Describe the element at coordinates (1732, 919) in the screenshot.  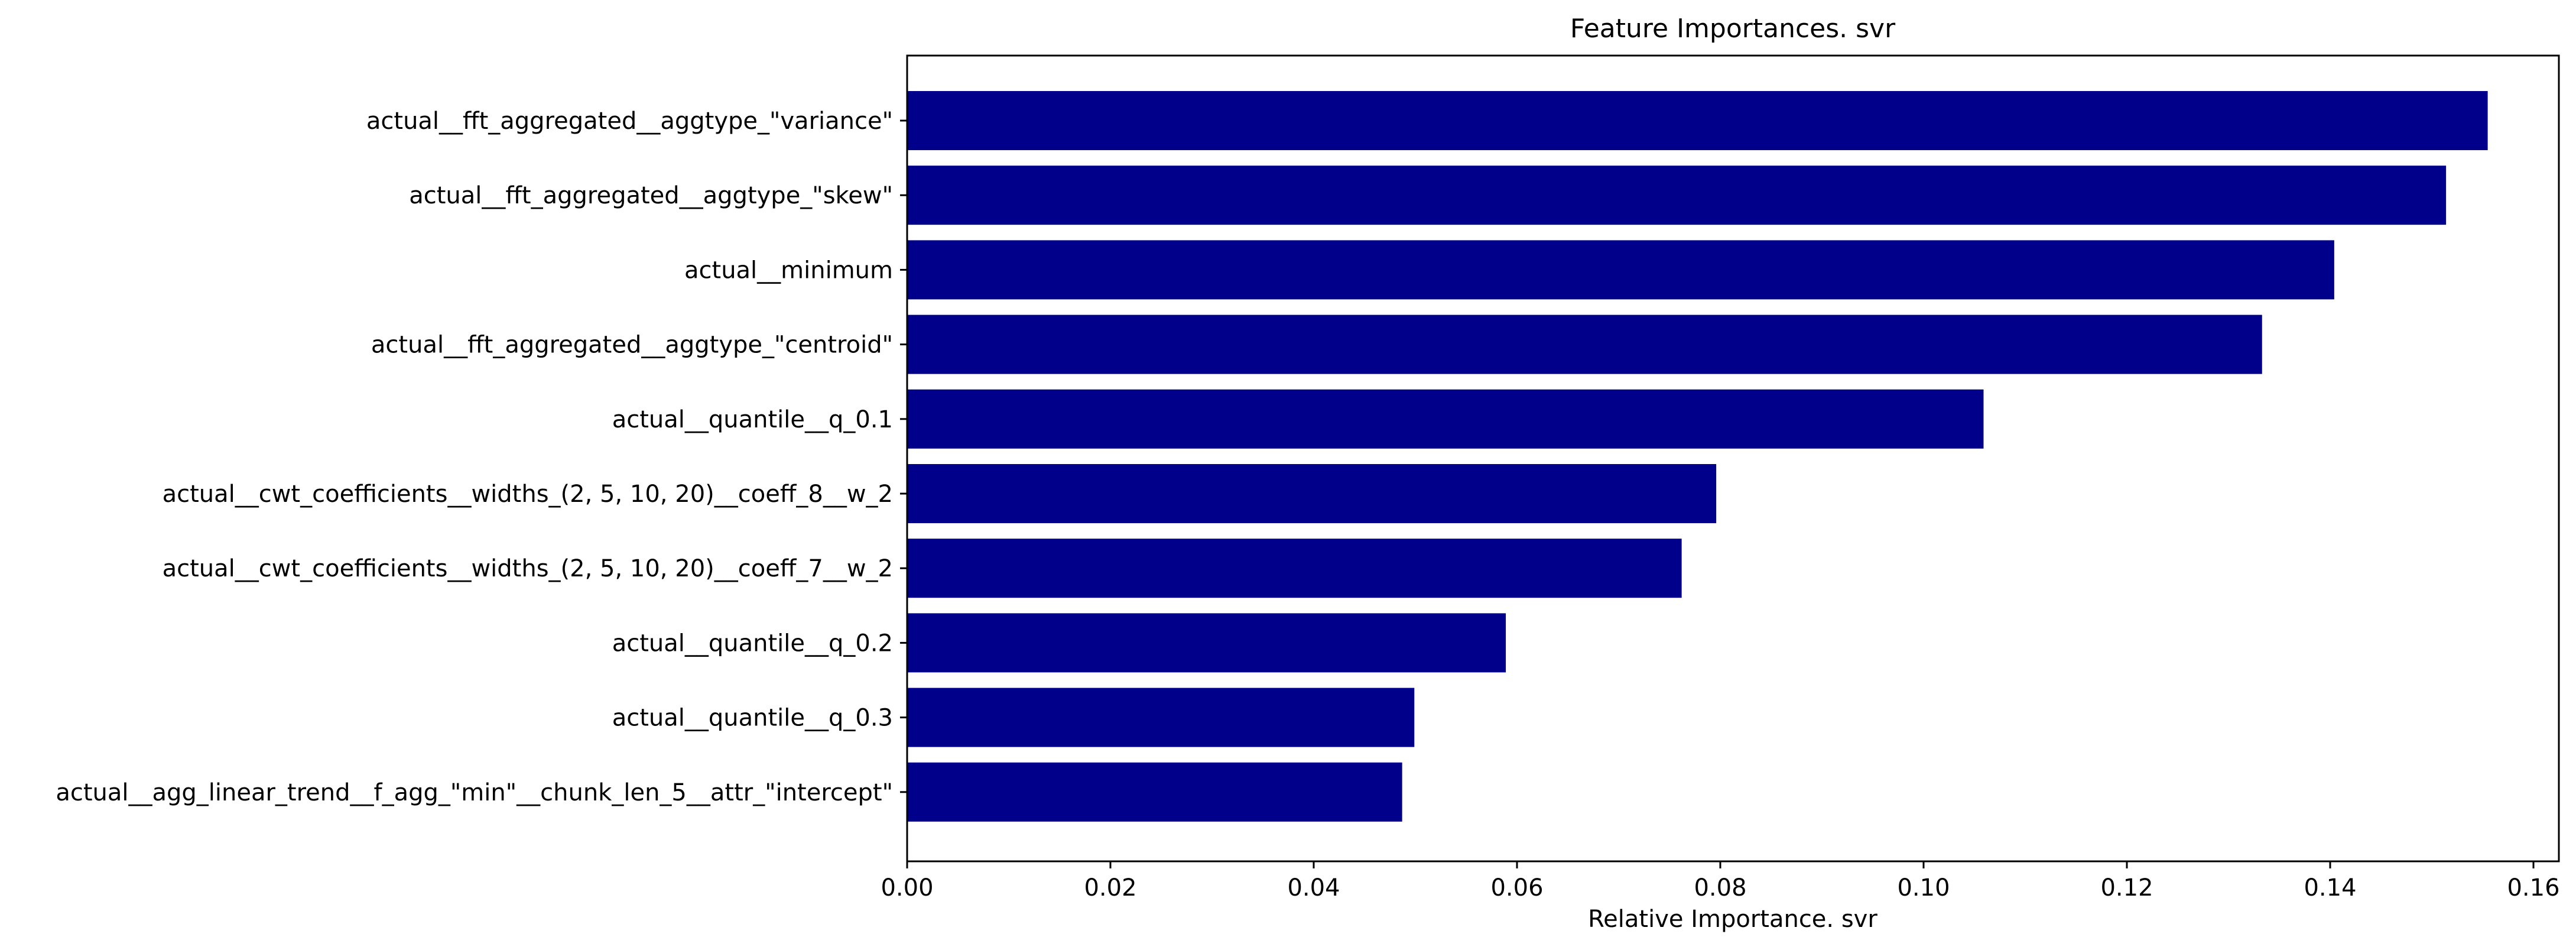
I see `x-axis-label: Relative Importance. svr` at that location.